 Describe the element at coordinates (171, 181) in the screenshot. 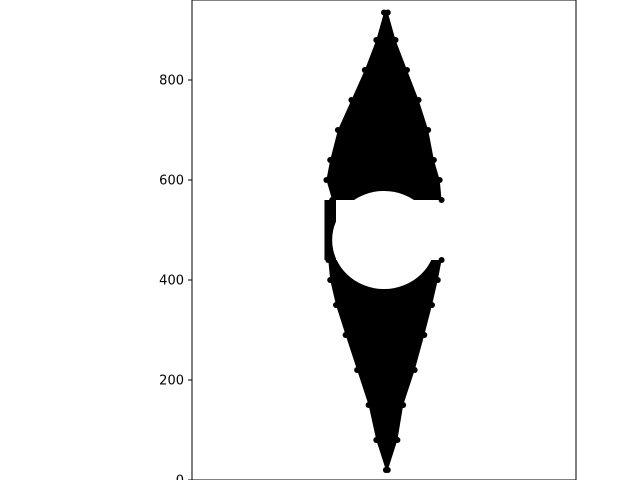

I see `y-tick-label: 600` at that location.